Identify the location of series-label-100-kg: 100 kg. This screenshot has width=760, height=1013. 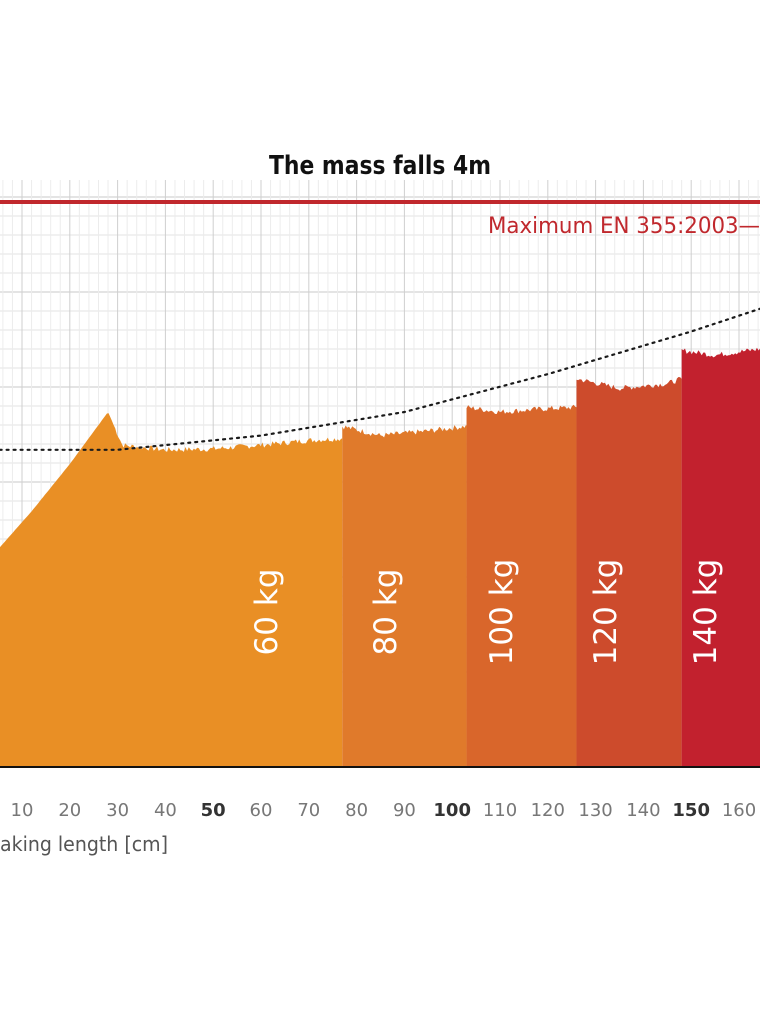
(502, 612).